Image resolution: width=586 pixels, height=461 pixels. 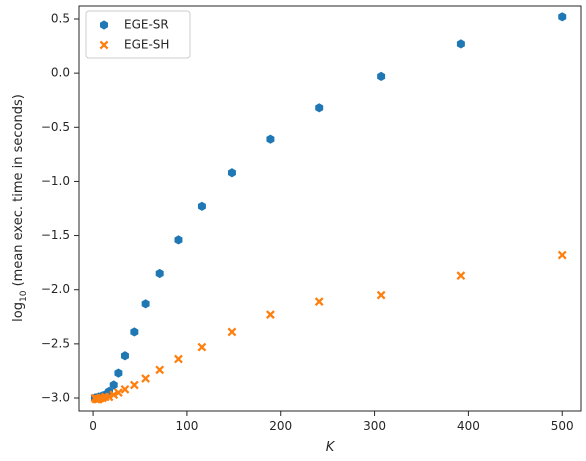 I want to click on x-axis-label: K, so click(x=331, y=447).